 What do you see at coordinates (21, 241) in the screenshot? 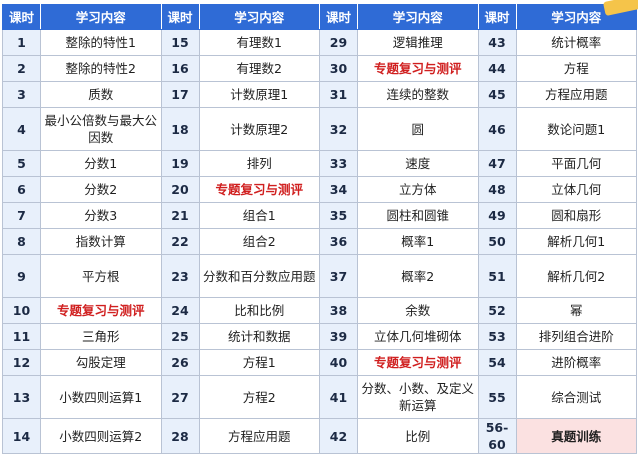
I see `lesson-number-cell: 8` at bounding box center [21, 241].